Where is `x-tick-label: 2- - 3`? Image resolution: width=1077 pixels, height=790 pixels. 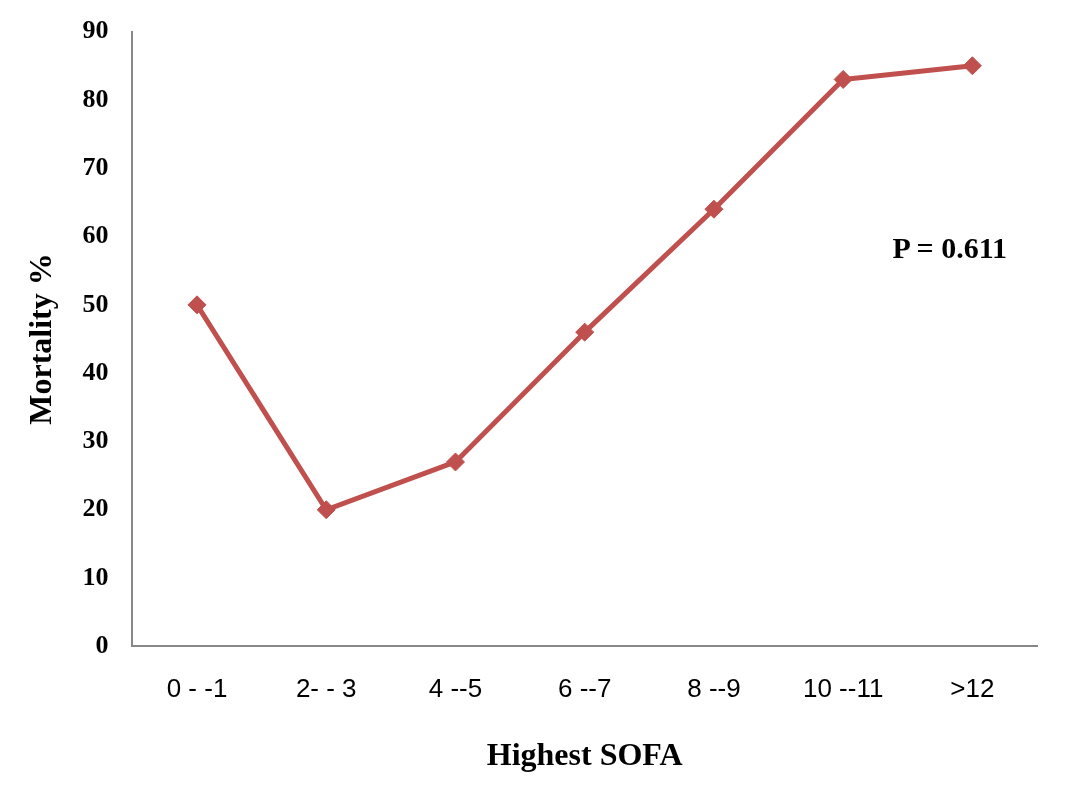 x-tick-label: 2- - 3 is located at coordinates (326, 688).